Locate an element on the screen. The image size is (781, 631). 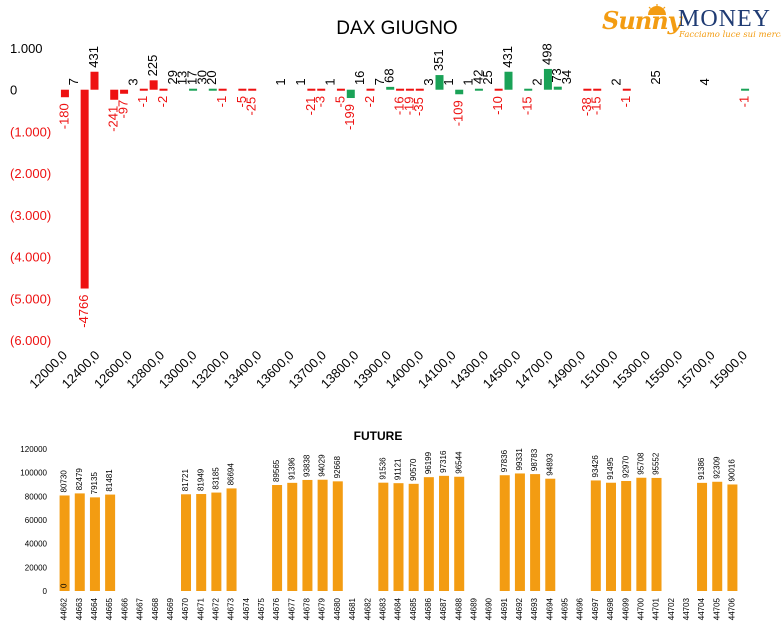
future-x-tick-label: 44688 is located at coordinates (458, 608).